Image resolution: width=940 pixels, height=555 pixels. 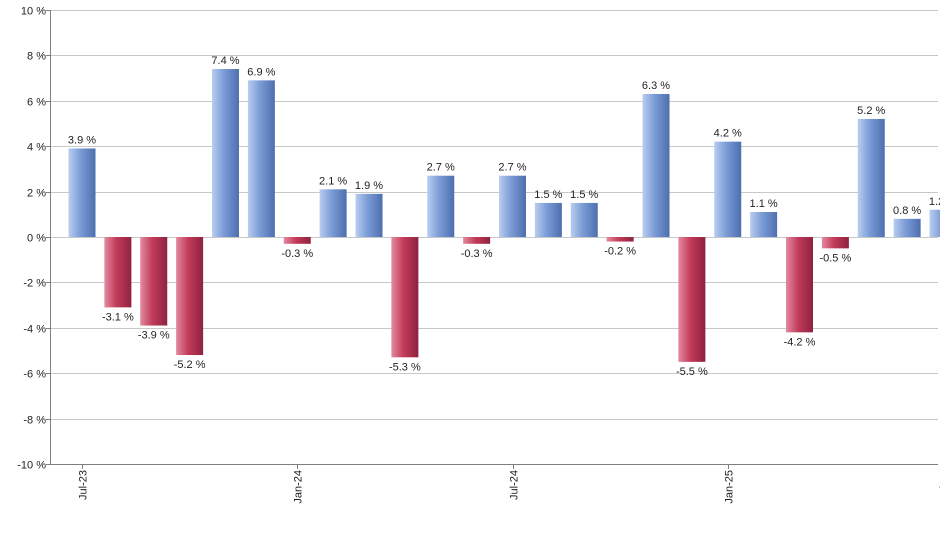 What do you see at coordinates (907, 211) in the screenshot?
I see `bar-value-label: 0.8 %` at bounding box center [907, 211].